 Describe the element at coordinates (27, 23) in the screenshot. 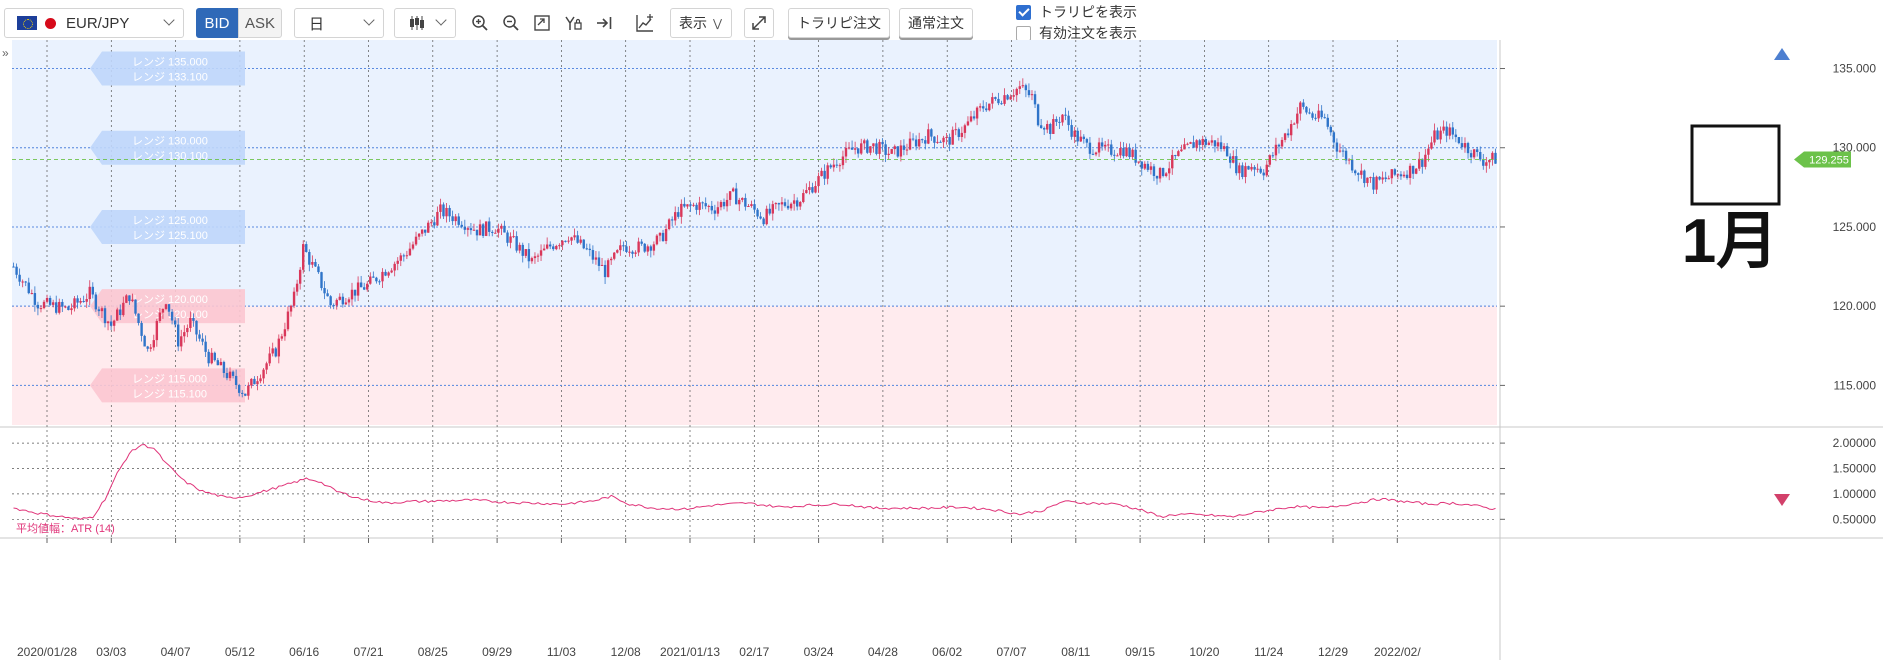

I see `eu-flag-icon` at that location.